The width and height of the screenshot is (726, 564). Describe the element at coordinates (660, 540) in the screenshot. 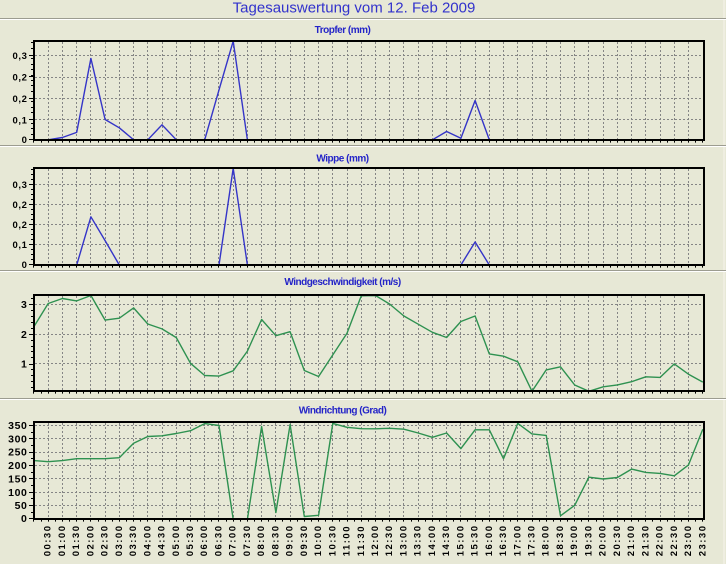

I see `svg-text: 22:00` at that location.